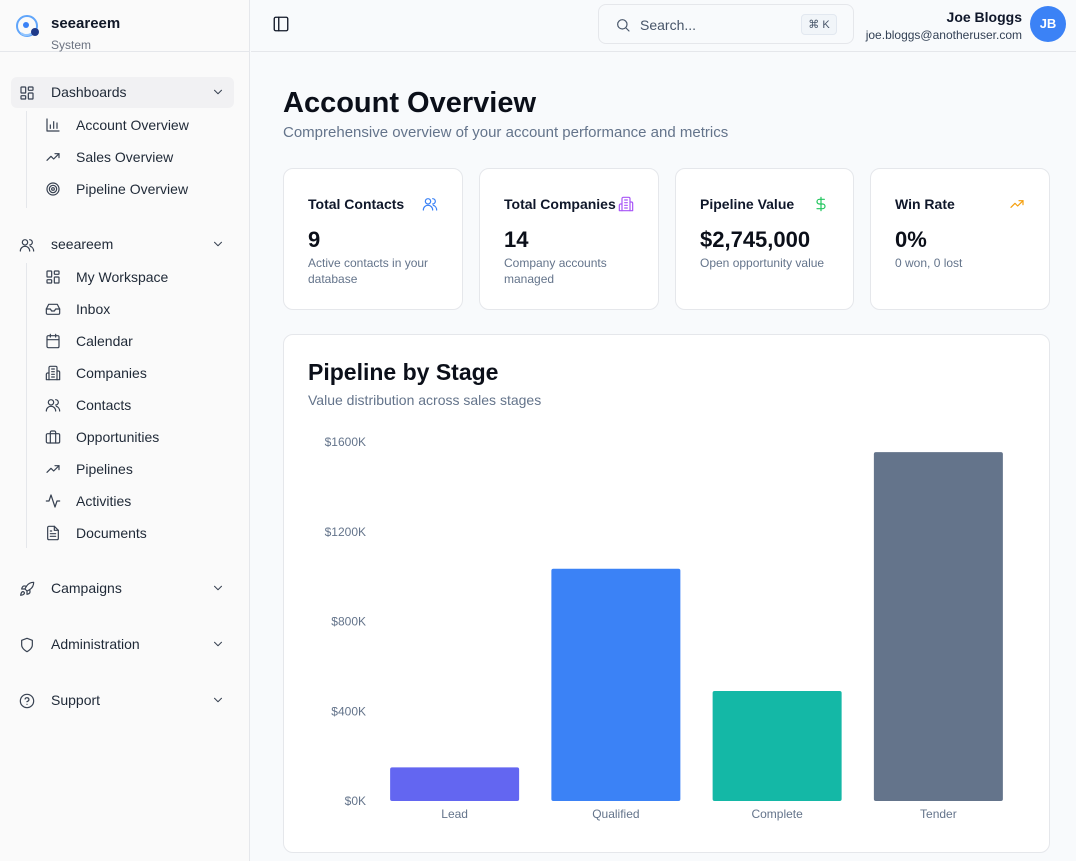 The image size is (1076, 861). I want to click on x-tick-label: Lead, so click(454, 814).